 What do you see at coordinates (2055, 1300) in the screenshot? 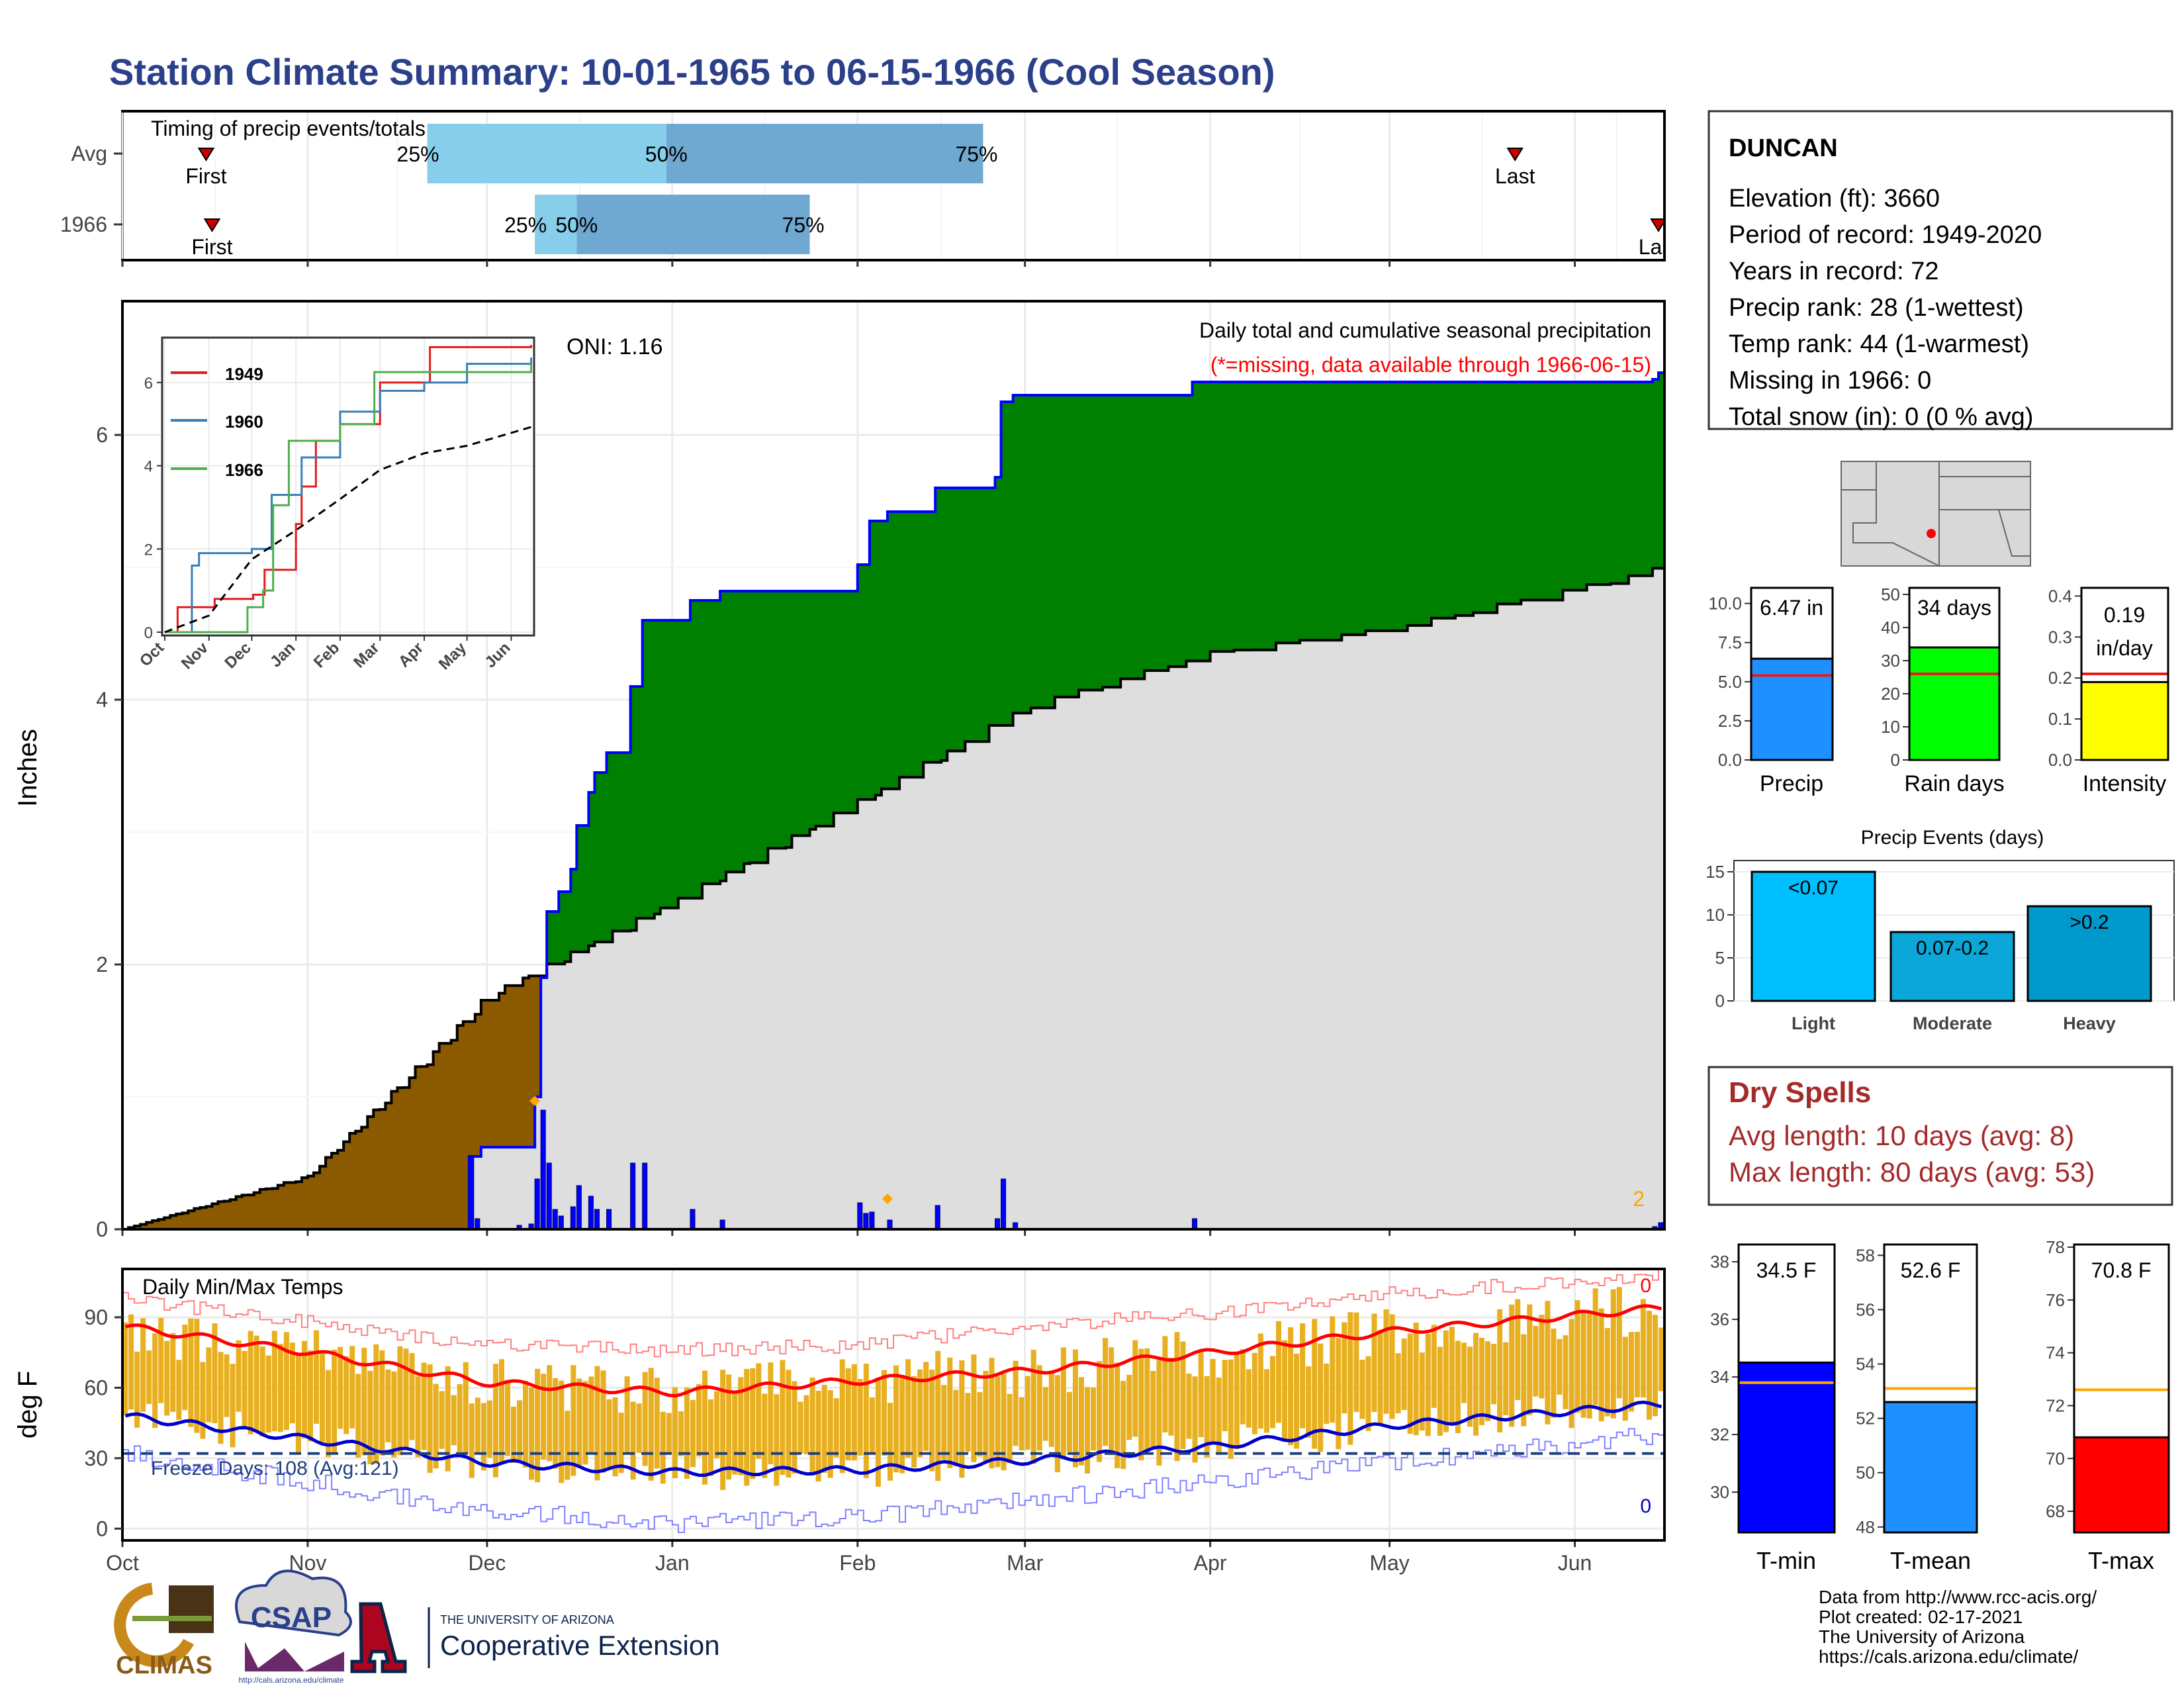
I see `mini-y-tick-label: 76` at bounding box center [2055, 1300].